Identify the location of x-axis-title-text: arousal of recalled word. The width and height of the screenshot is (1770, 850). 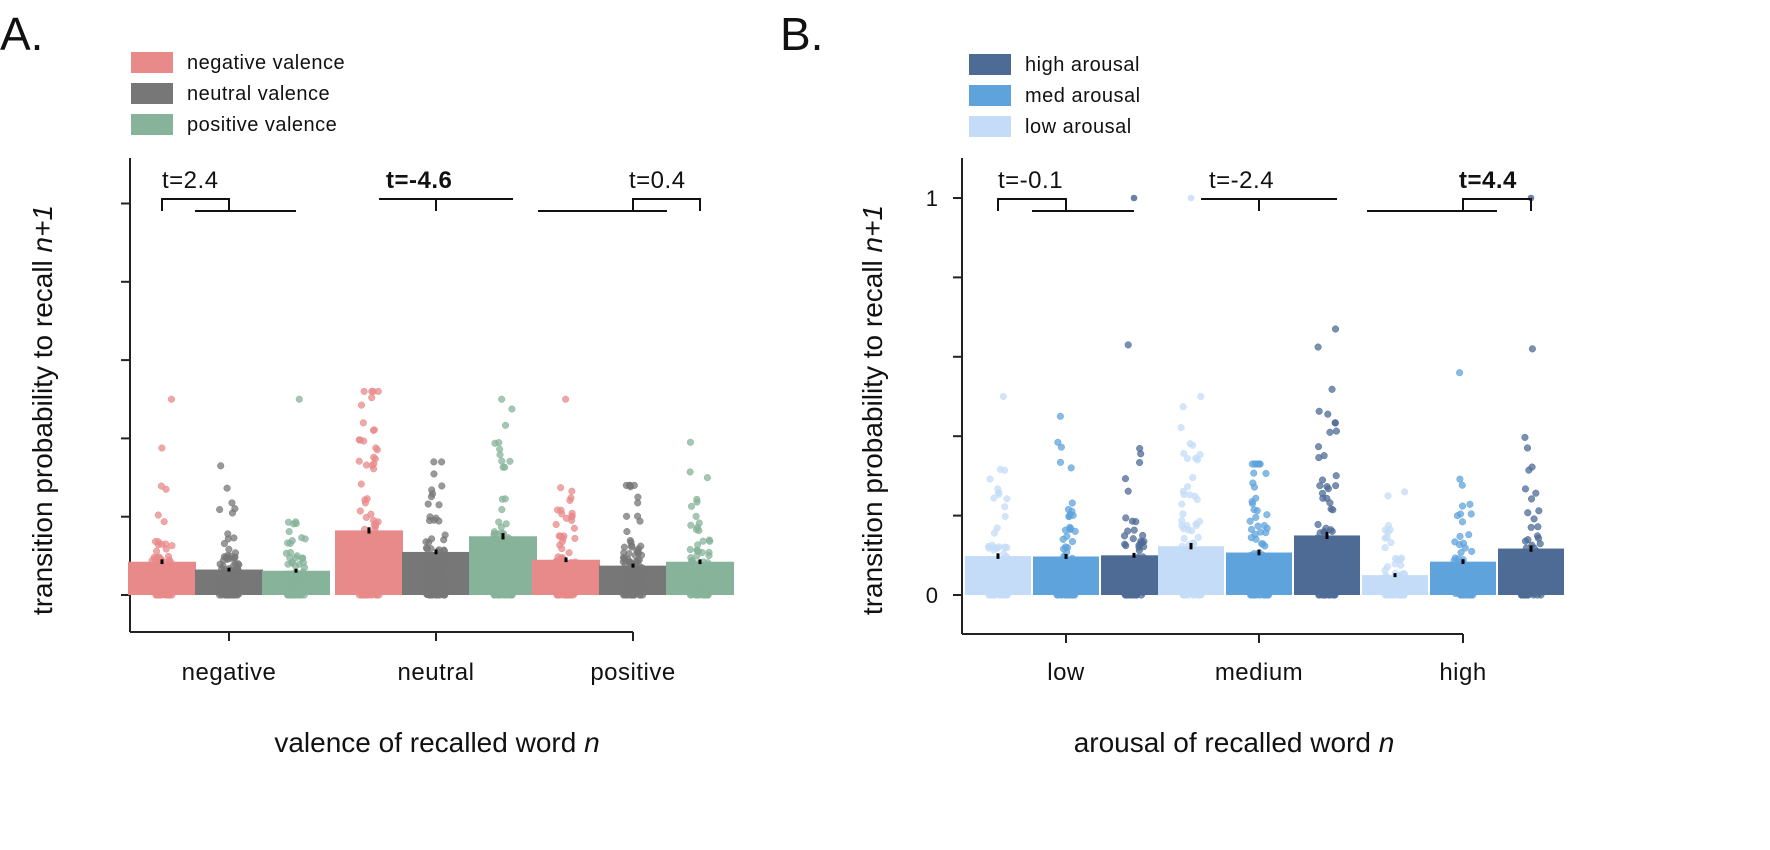
(1226, 742).